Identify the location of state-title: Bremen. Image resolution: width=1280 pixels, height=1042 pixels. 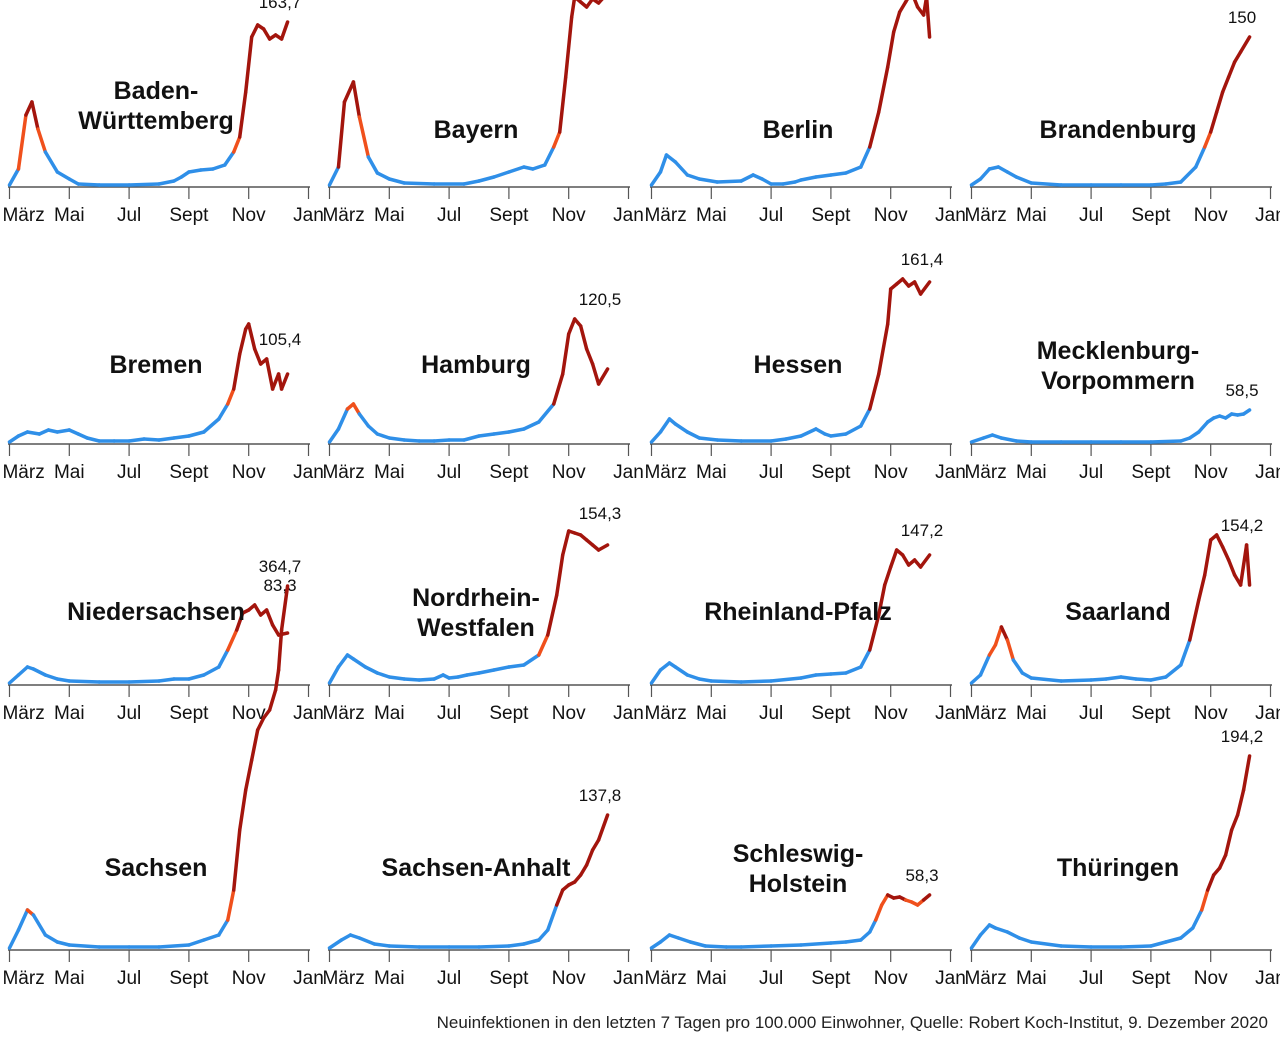
(155, 365).